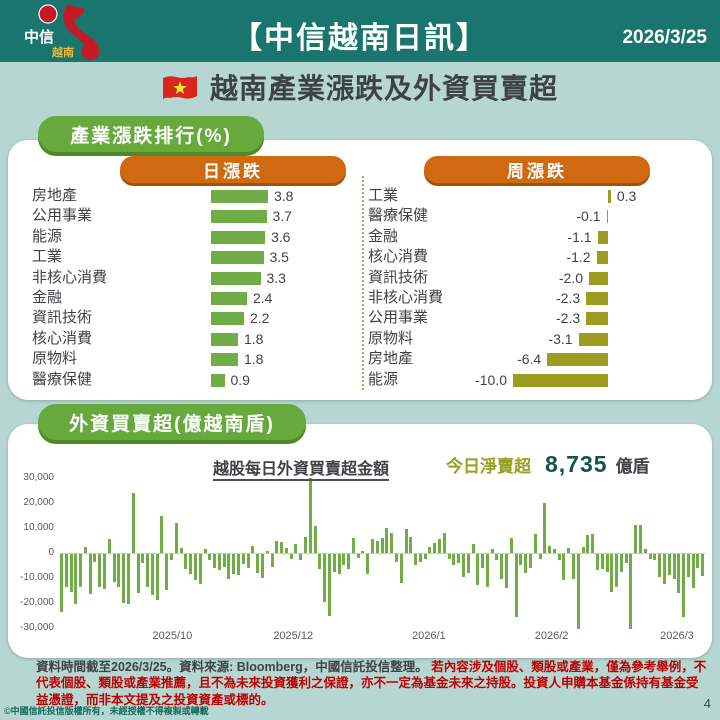 The height and width of the screenshot is (720, 720). Describe the element at coordinates (363, 283) in the screenshot. I see `column-divider` at that location.